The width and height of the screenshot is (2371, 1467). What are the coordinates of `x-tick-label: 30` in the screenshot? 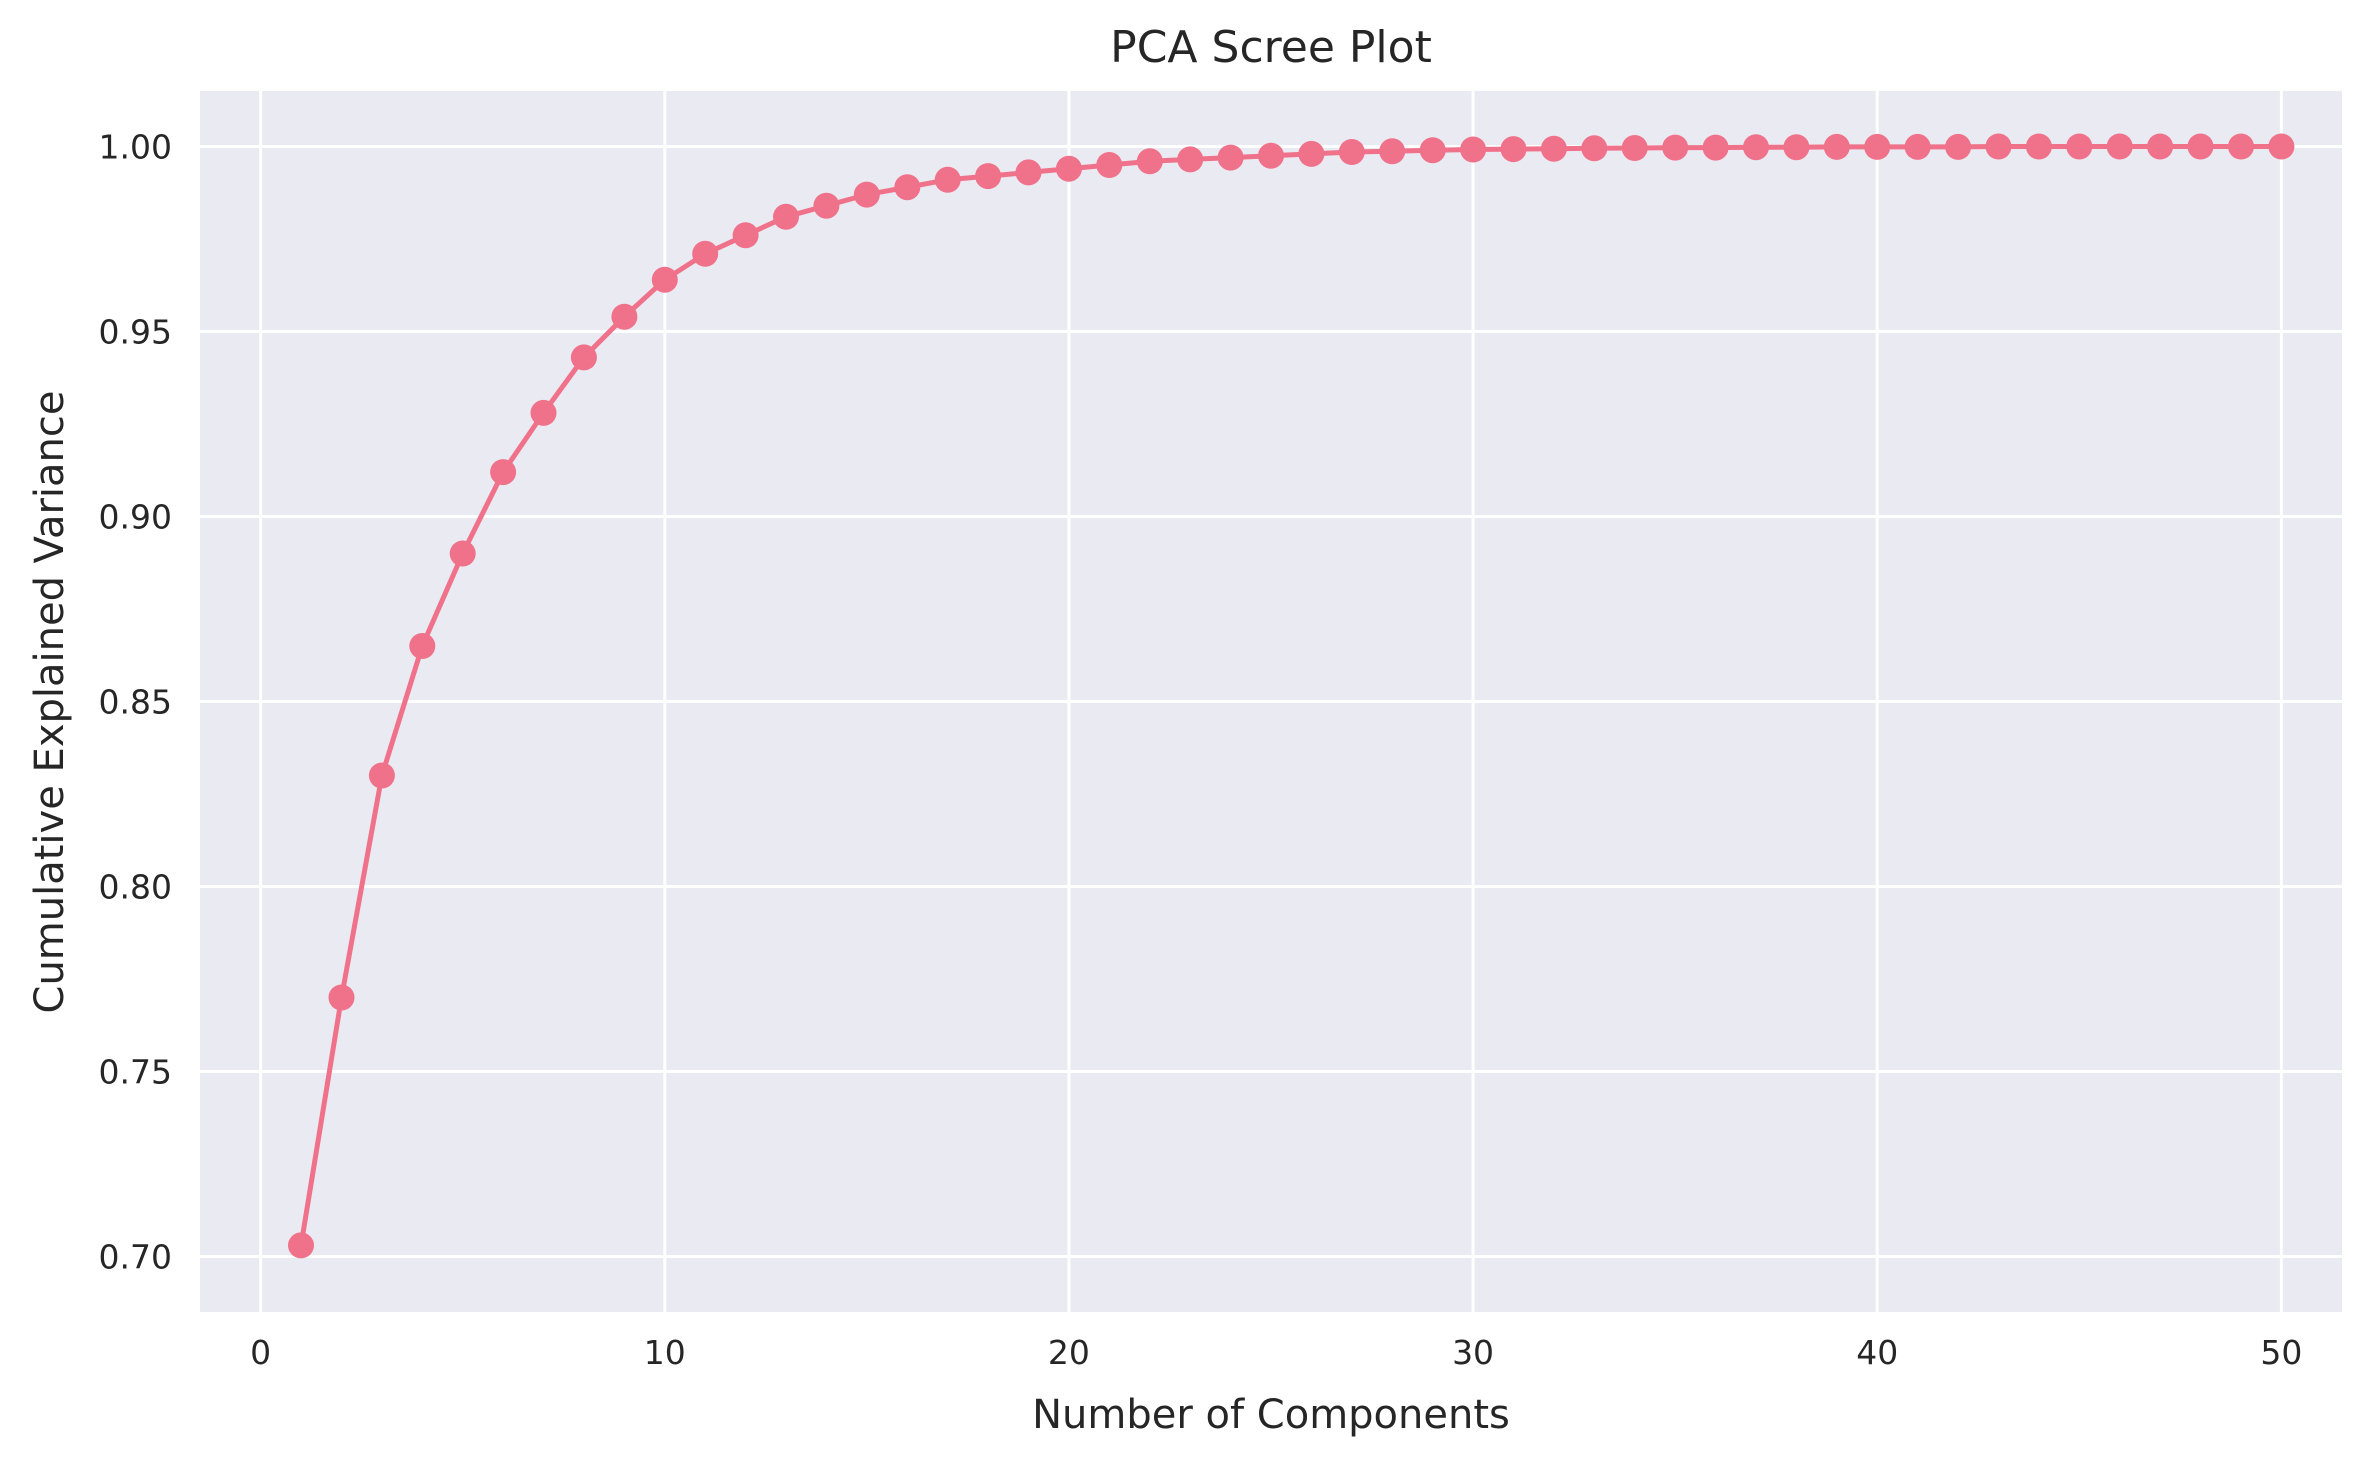 It's located at (1473, 1352).